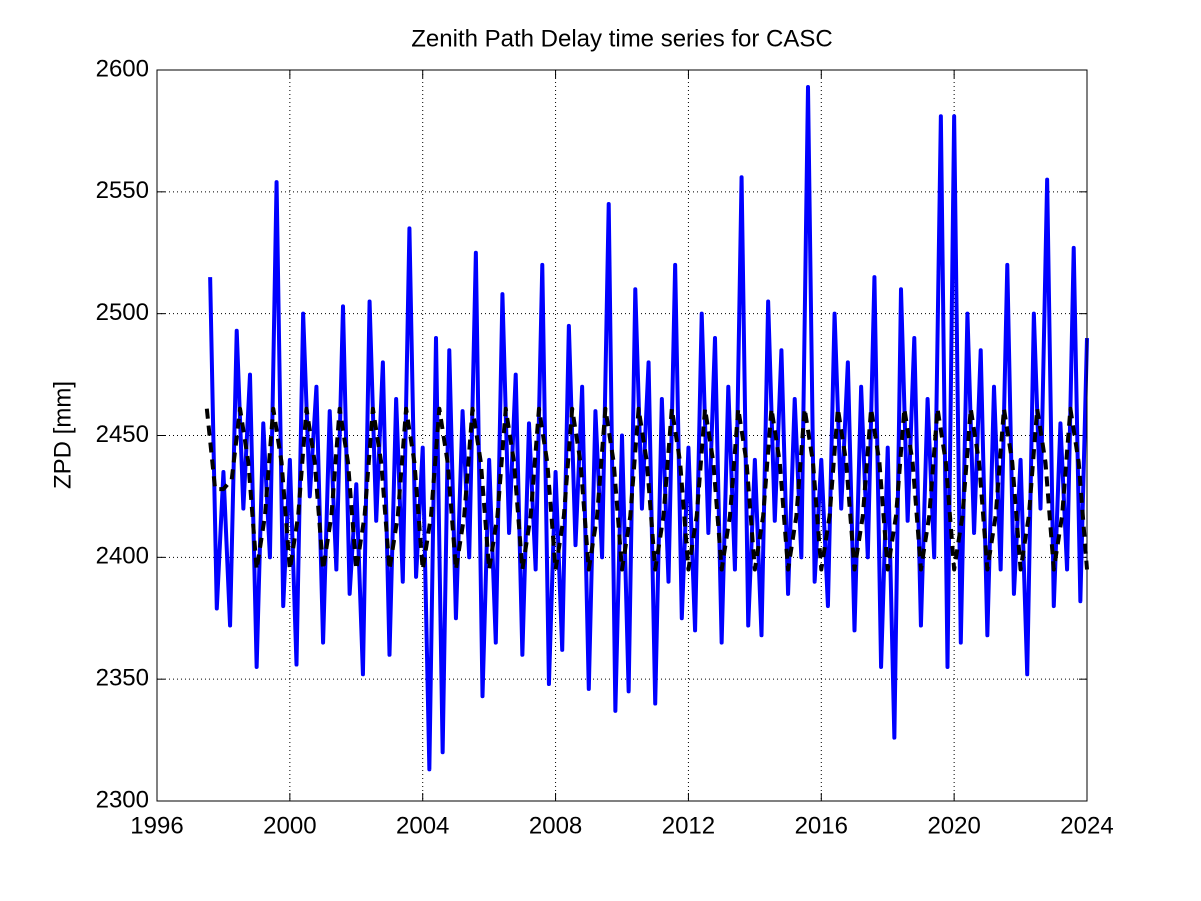  I want to click on y-tick-label: 2600, so click(122, 68).